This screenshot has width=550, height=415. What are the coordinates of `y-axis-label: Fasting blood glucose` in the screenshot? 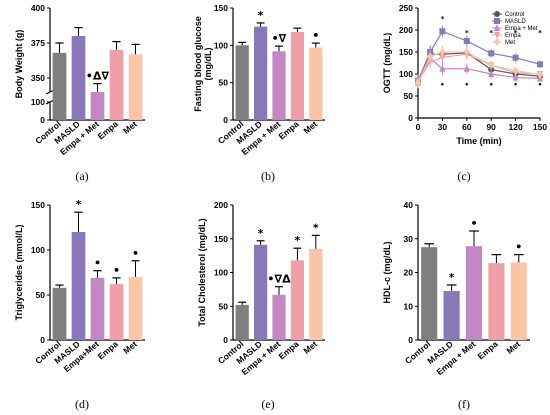 It's located at (198, 64).